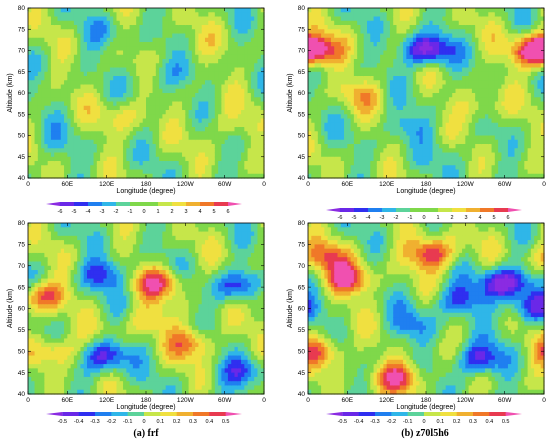 This screenshot has height=448, width=550. I want to click on y-tick-label: 70, so click(22, 51).